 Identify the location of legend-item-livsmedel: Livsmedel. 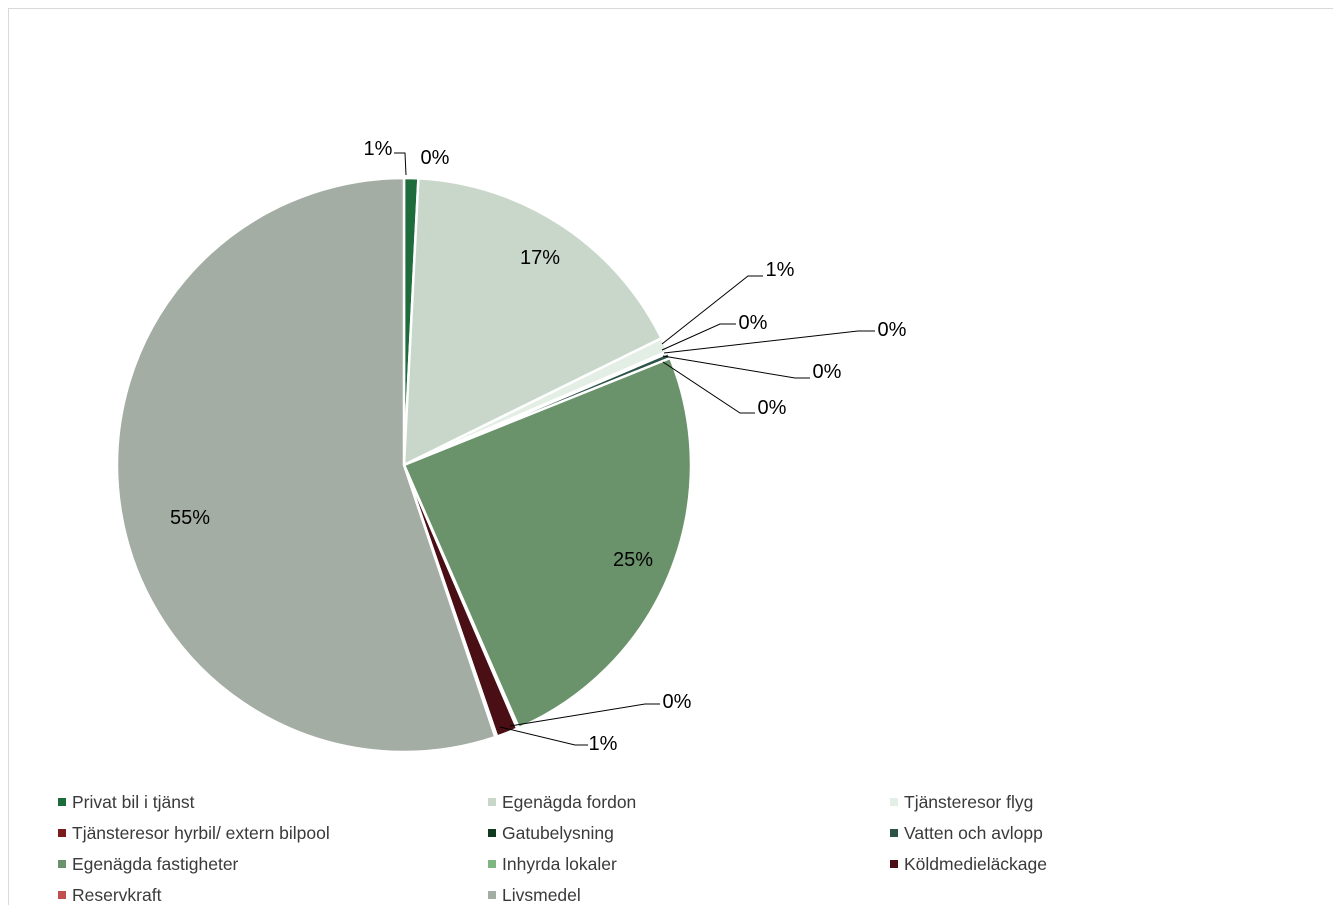
(534, 895).